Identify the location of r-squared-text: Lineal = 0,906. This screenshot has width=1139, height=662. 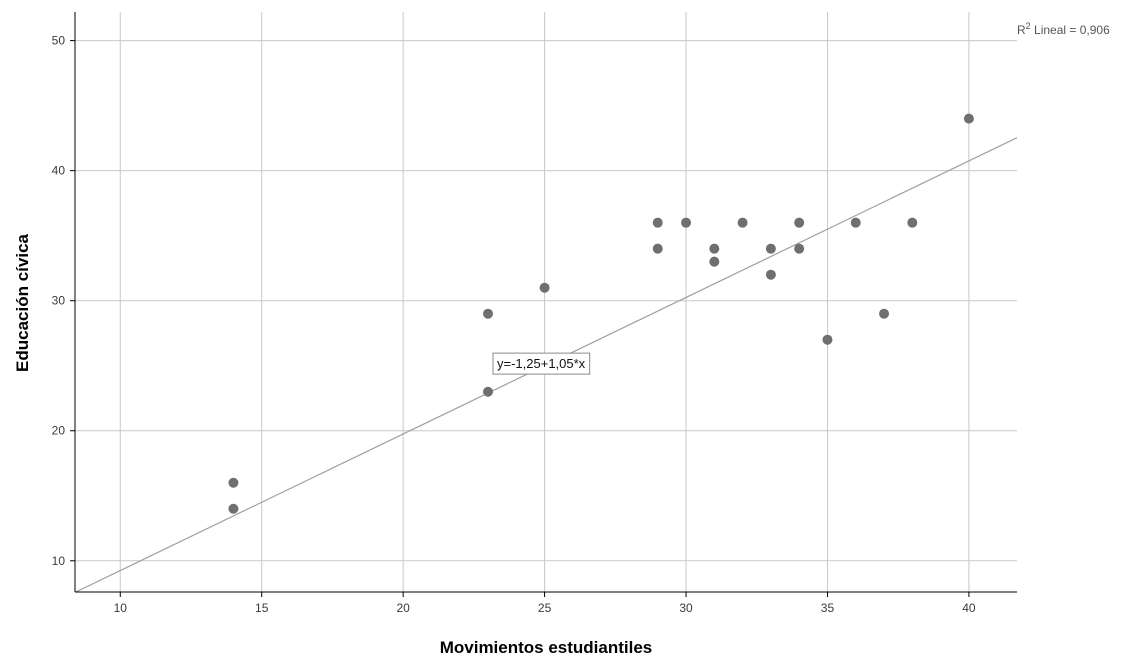
(1070, 30).